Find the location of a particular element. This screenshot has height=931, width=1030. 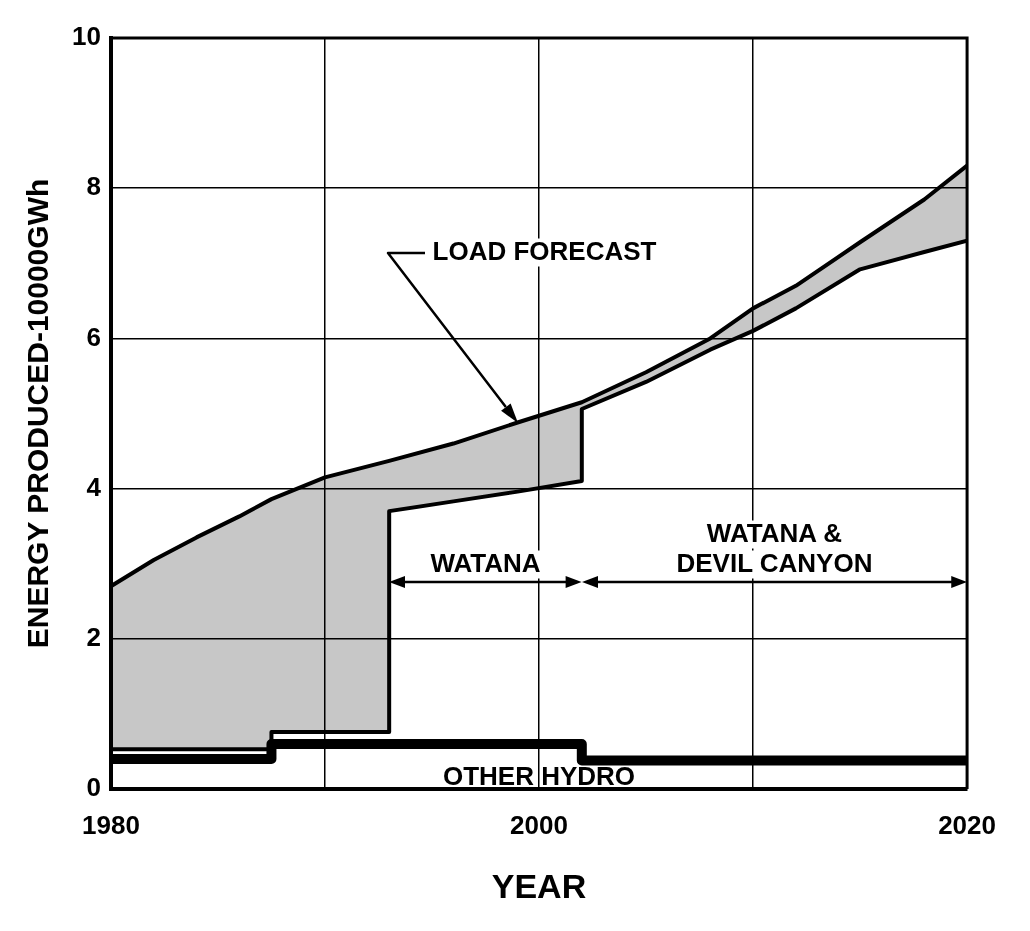

series-label: OTHER HYDRO is located at coordinates (539, 775).